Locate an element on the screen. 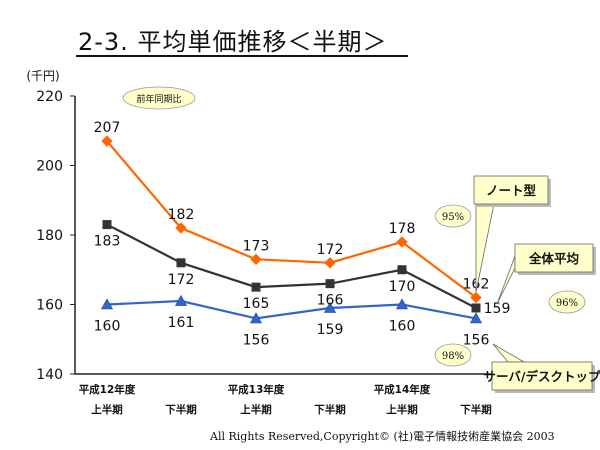 The height and width of the screenshot is (450, 600). percent-label: 96% is located at coordinates (567, 303).